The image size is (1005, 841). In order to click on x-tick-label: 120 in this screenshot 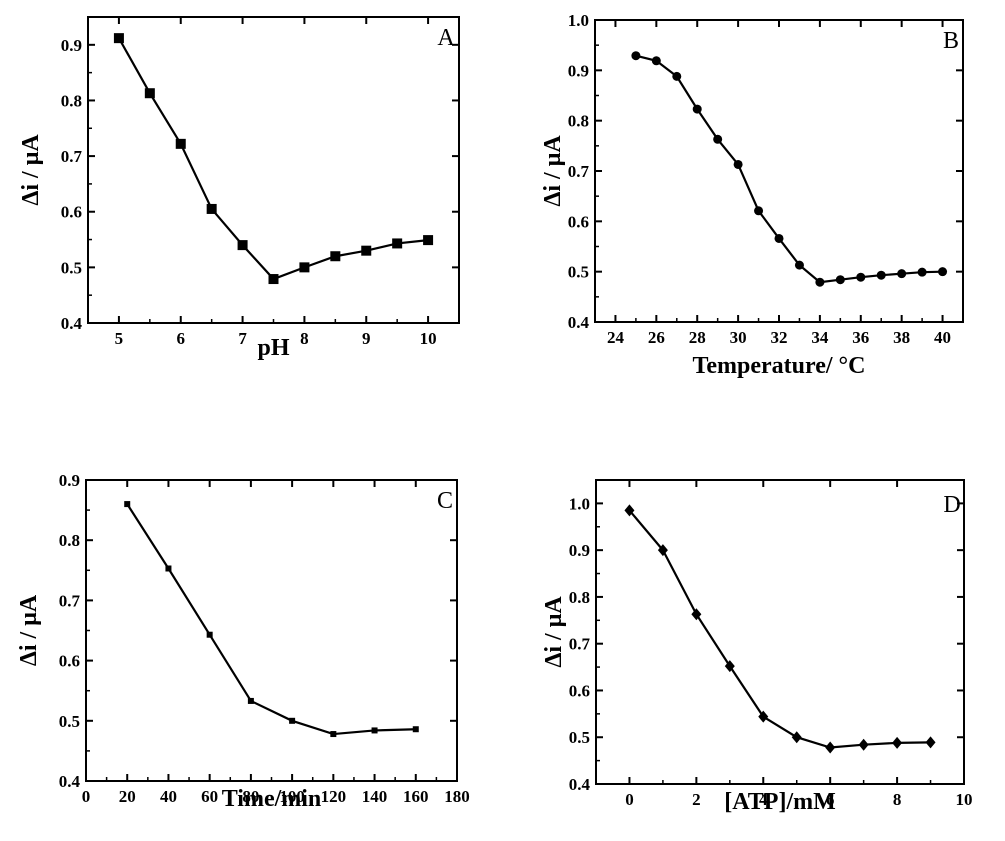, I will do `click(334, 796)`.